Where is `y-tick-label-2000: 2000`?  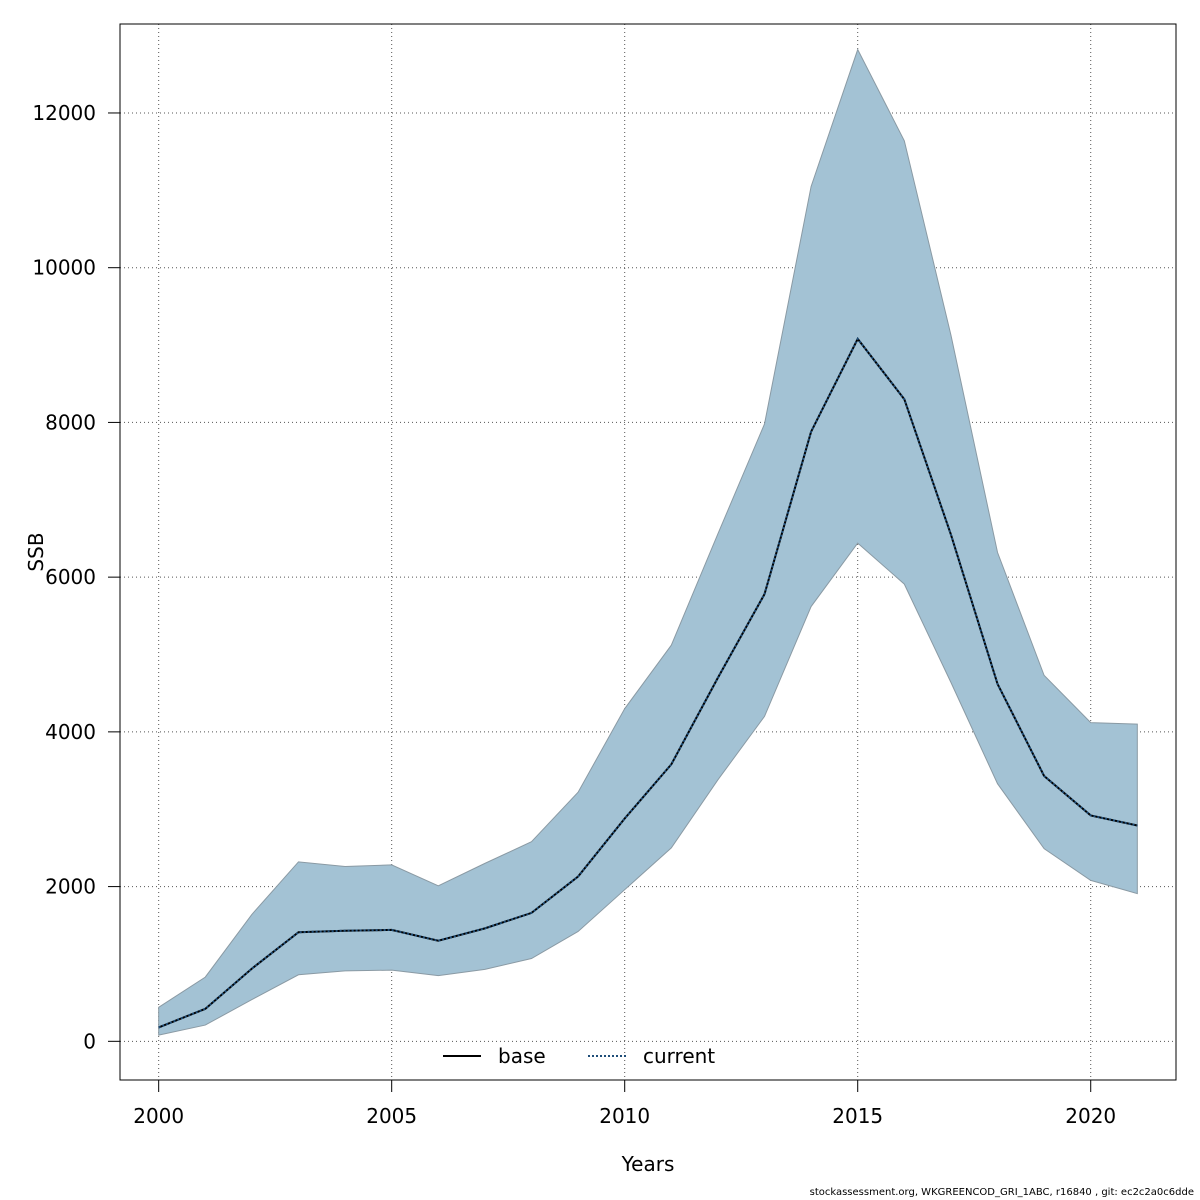 y-tick-label-2000: 2000 is located at coordinates (70, 887).